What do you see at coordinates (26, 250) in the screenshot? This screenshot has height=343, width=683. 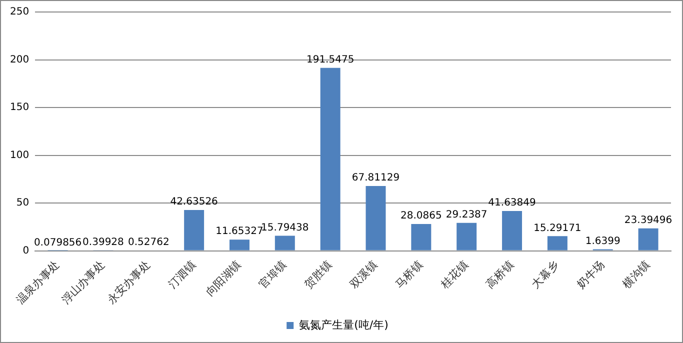 I see `y-tick-label: 0` at bounding box center [26, 250].